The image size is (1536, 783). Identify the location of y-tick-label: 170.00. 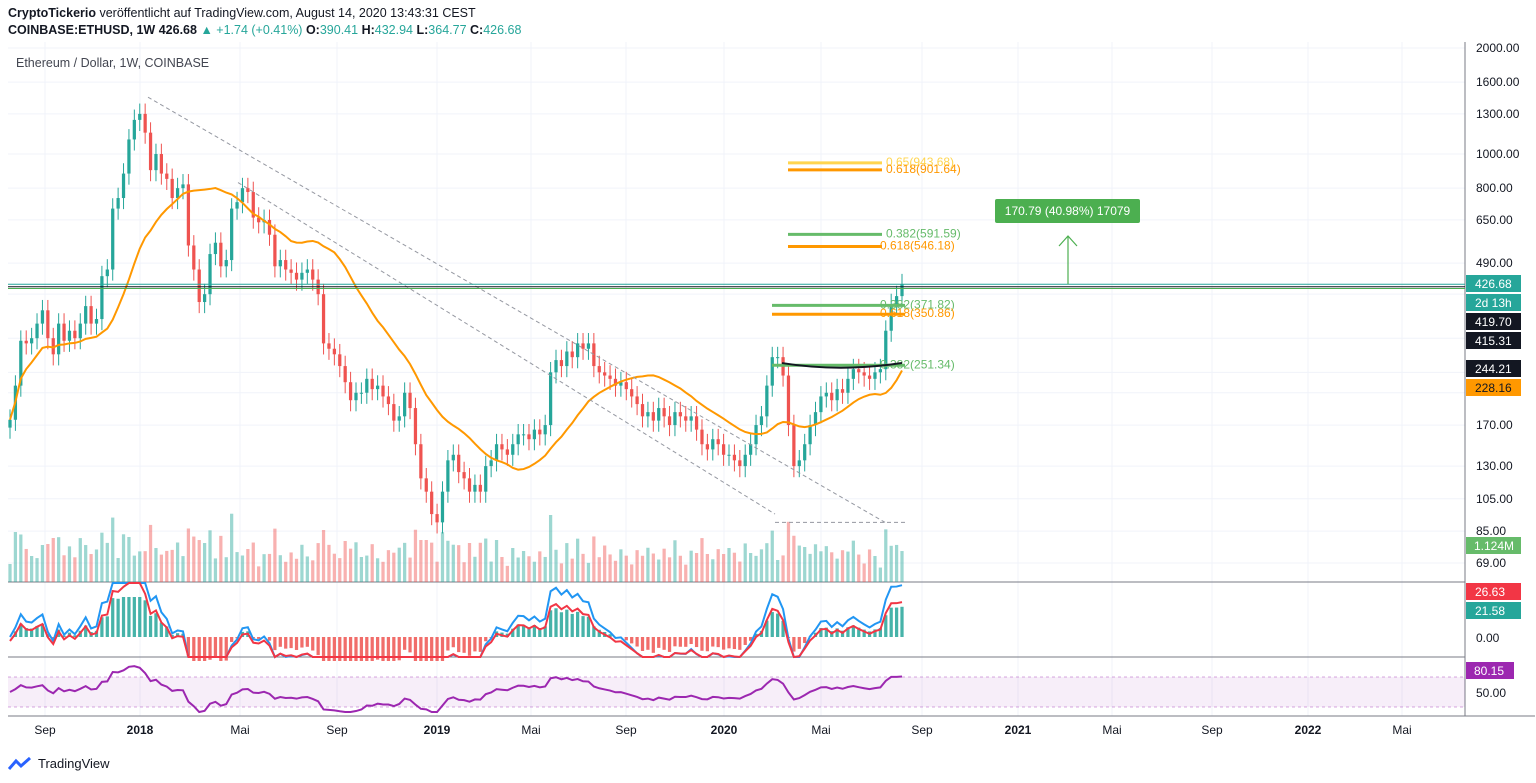
(1494, 425).